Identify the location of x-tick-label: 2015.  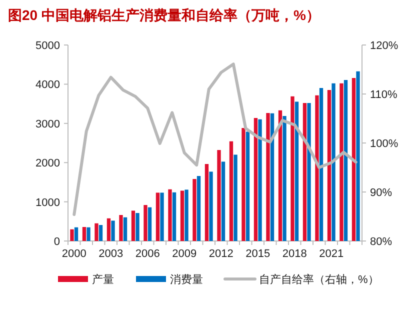
(258, 254).